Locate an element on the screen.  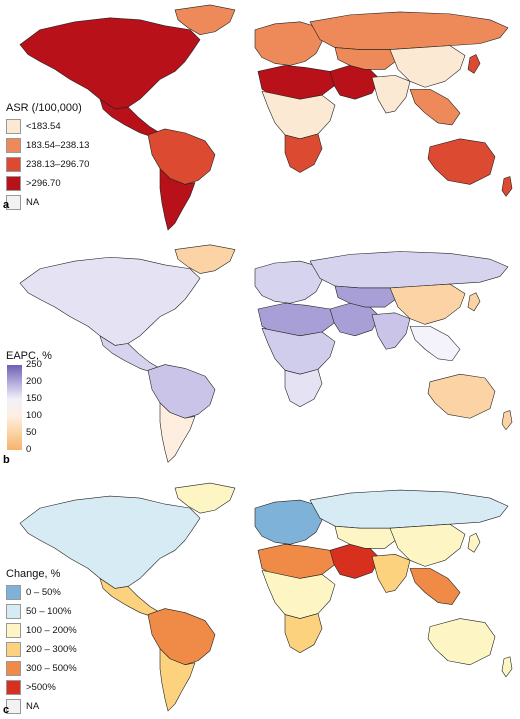
legend-label: 200 – 300% is located at coordinates (51, 649).